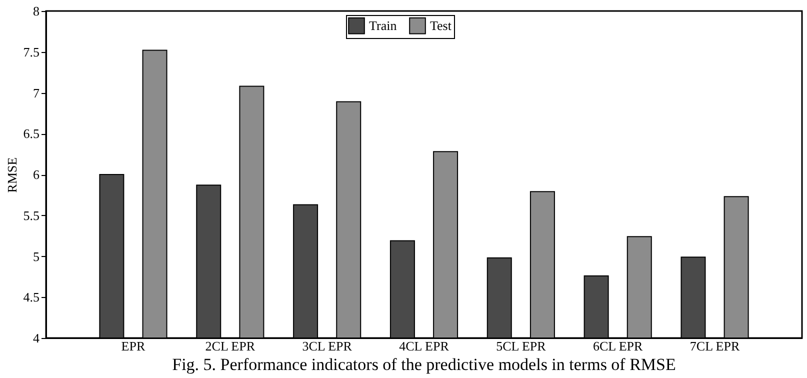 The image size is (807, 378). I want to click on x-tick-label: 6CL EPR, so click(618, 346).